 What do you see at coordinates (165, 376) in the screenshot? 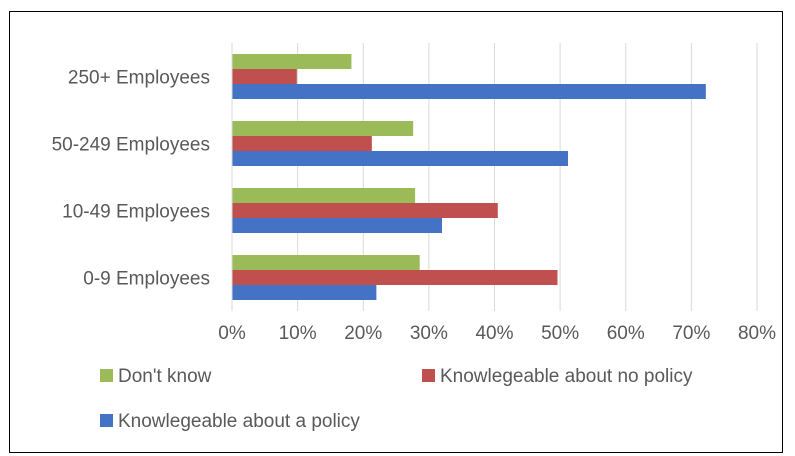
I see `legend-label: Don't know` at bounding box center [165, 376].